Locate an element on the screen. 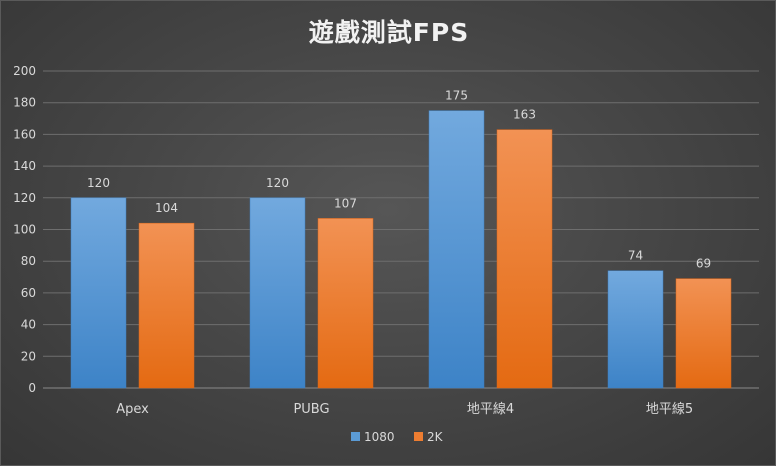  bar-2K-地平線5 is located at coordinates (703, 333).